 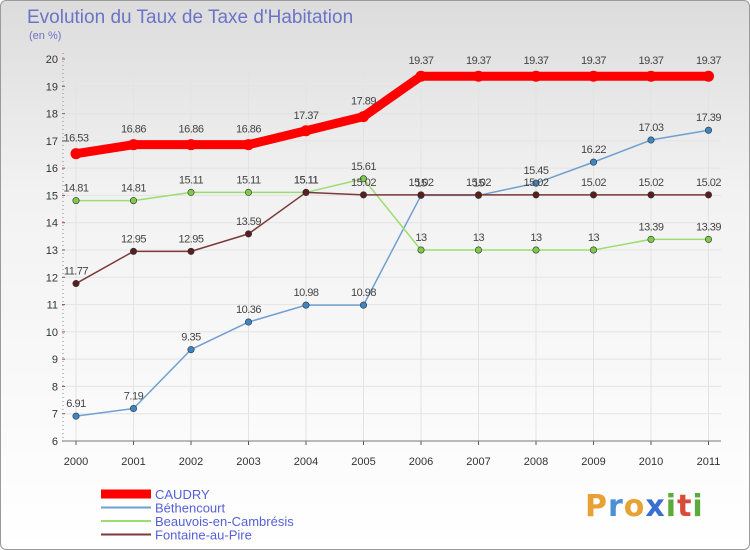 What do you see at coordinates (45, 36) in the screenshot?
I see `chart-unit-label: (en %)` at bounding box center [45, 36].